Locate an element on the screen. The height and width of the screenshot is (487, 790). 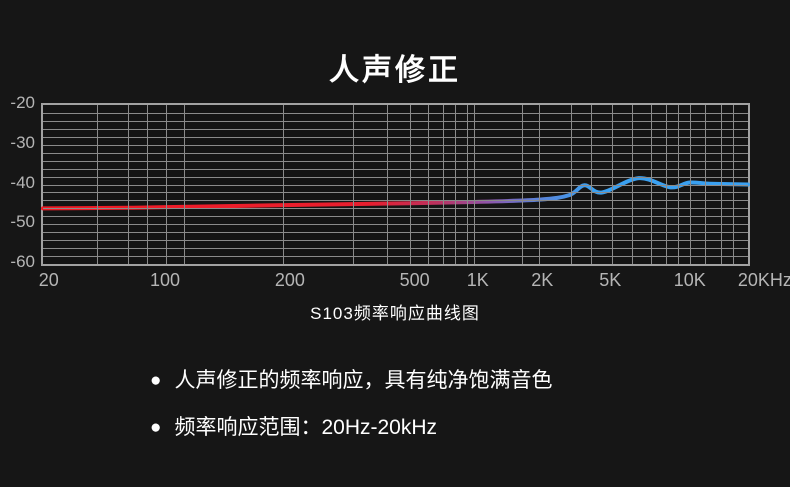
x-axis-tick-label: 10K is located at coordinates (689, 280).